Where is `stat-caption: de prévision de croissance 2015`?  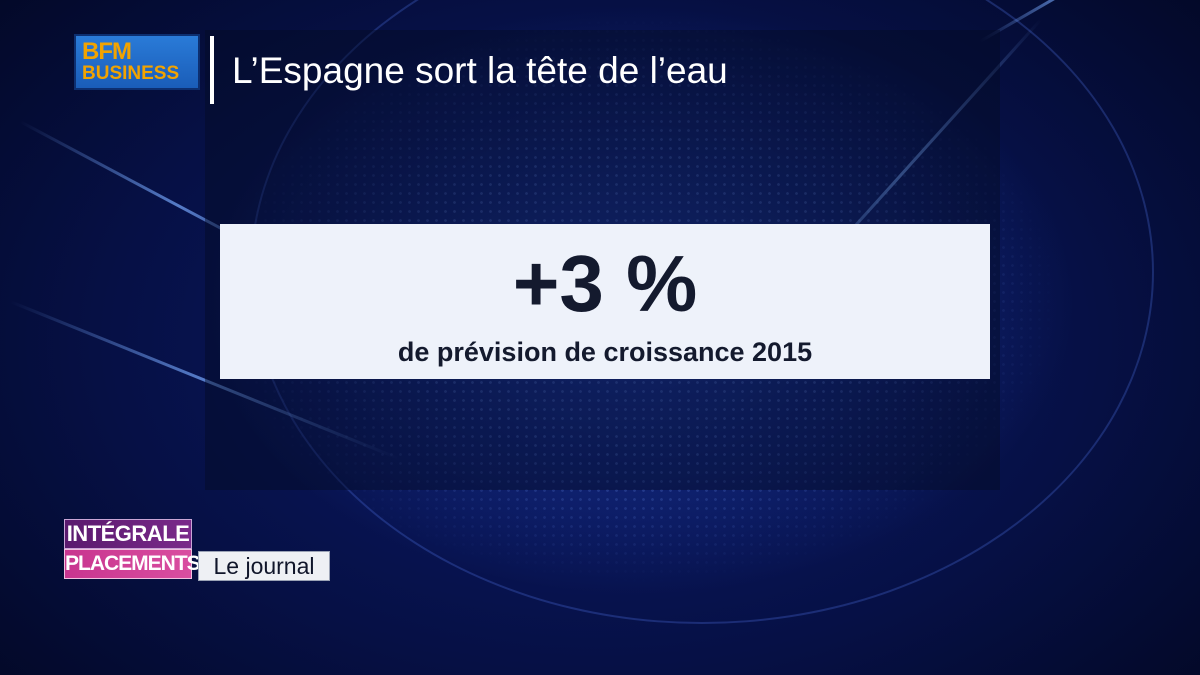
stat-caption: de prévision de croissance 2015 is located at coordinates (605, 352).